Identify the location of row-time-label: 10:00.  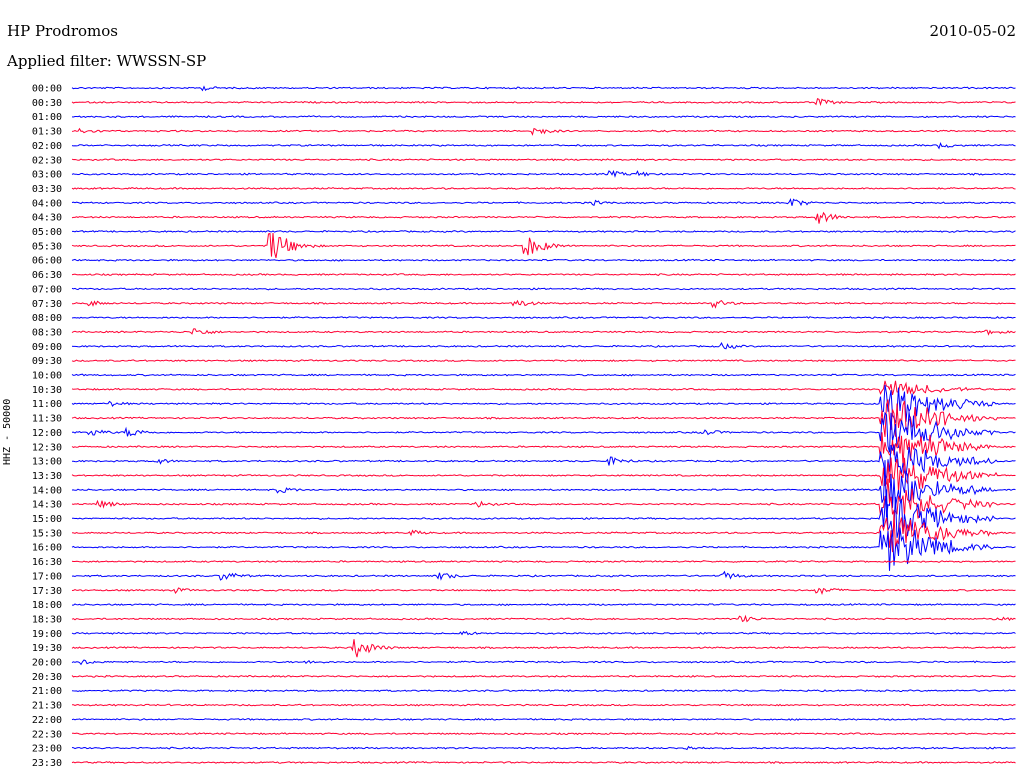
(47, 376).